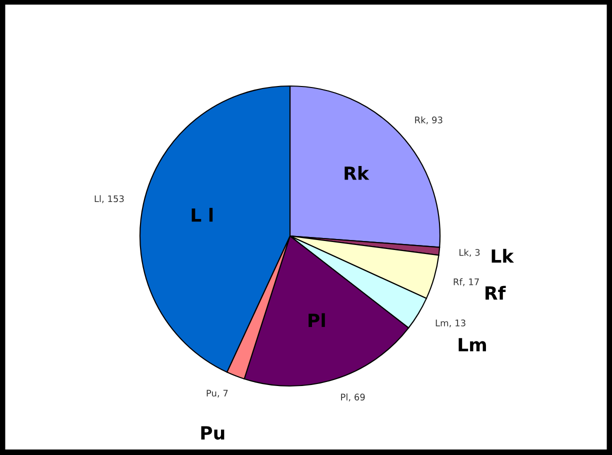 The width and height of the screenshot is (612, 455). I want to click on data-label: Ll, 153, so click(109, 199).